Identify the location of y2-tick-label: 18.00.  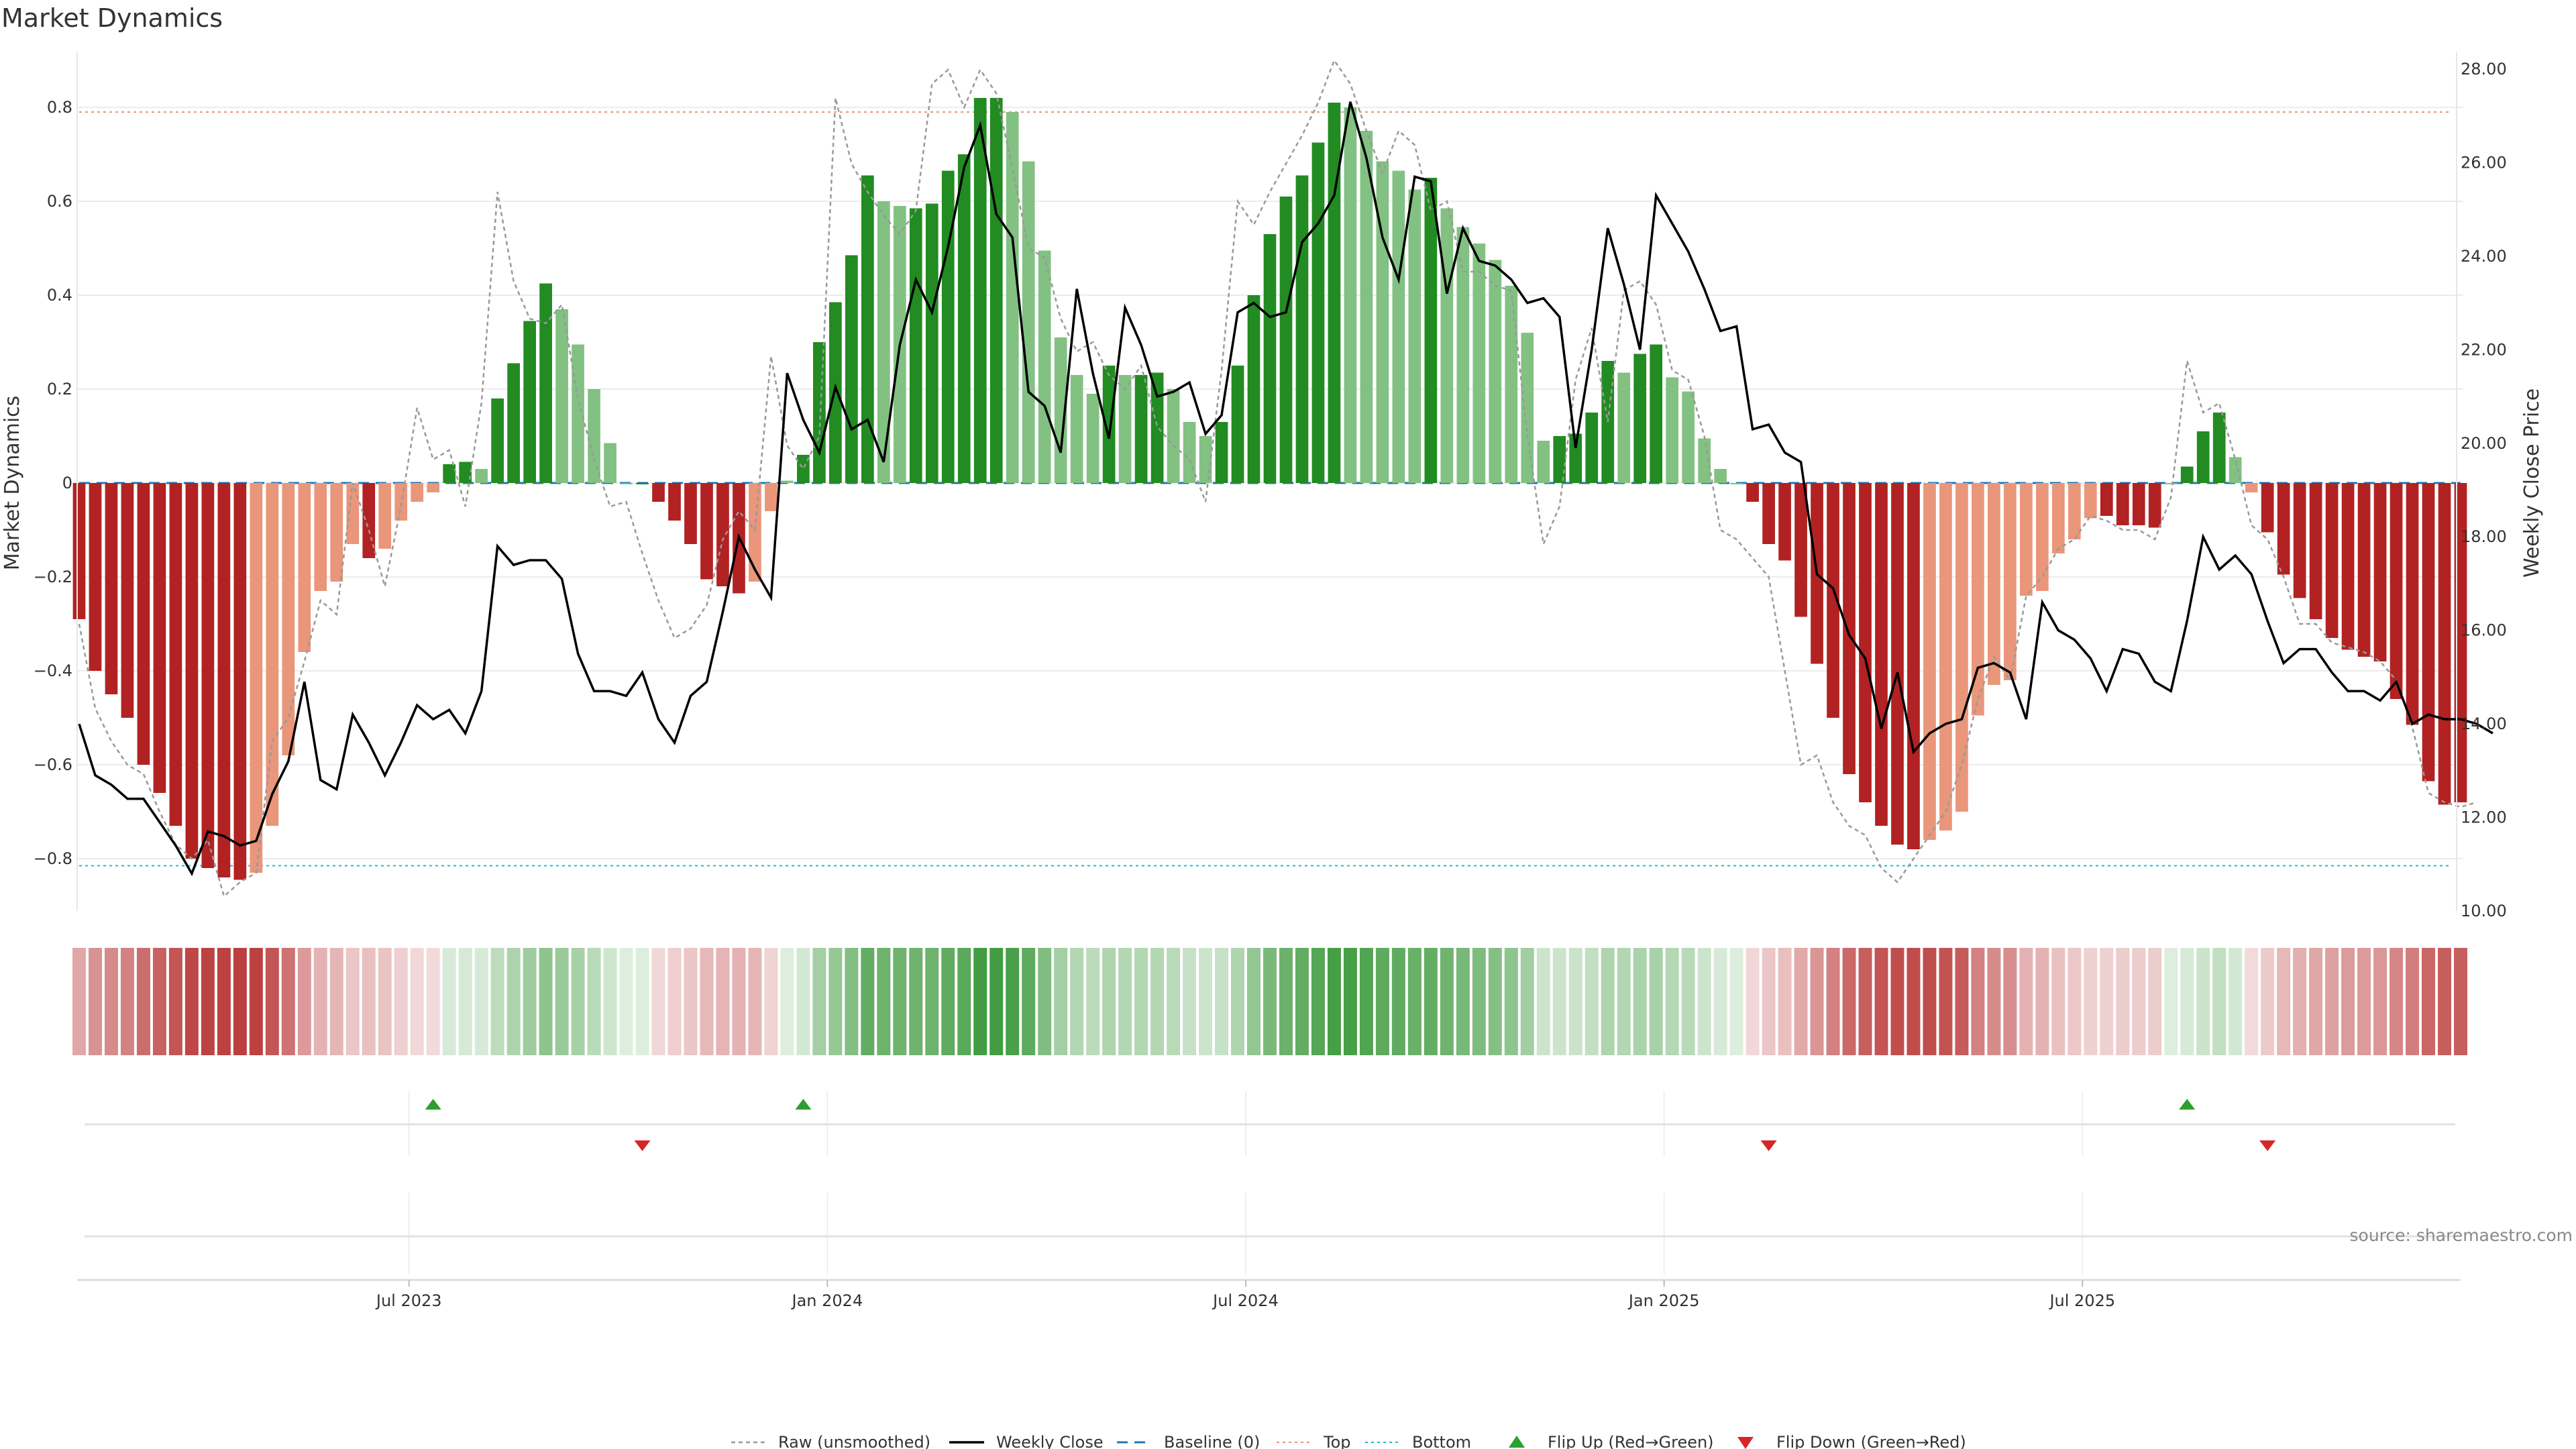
(2484, 536).